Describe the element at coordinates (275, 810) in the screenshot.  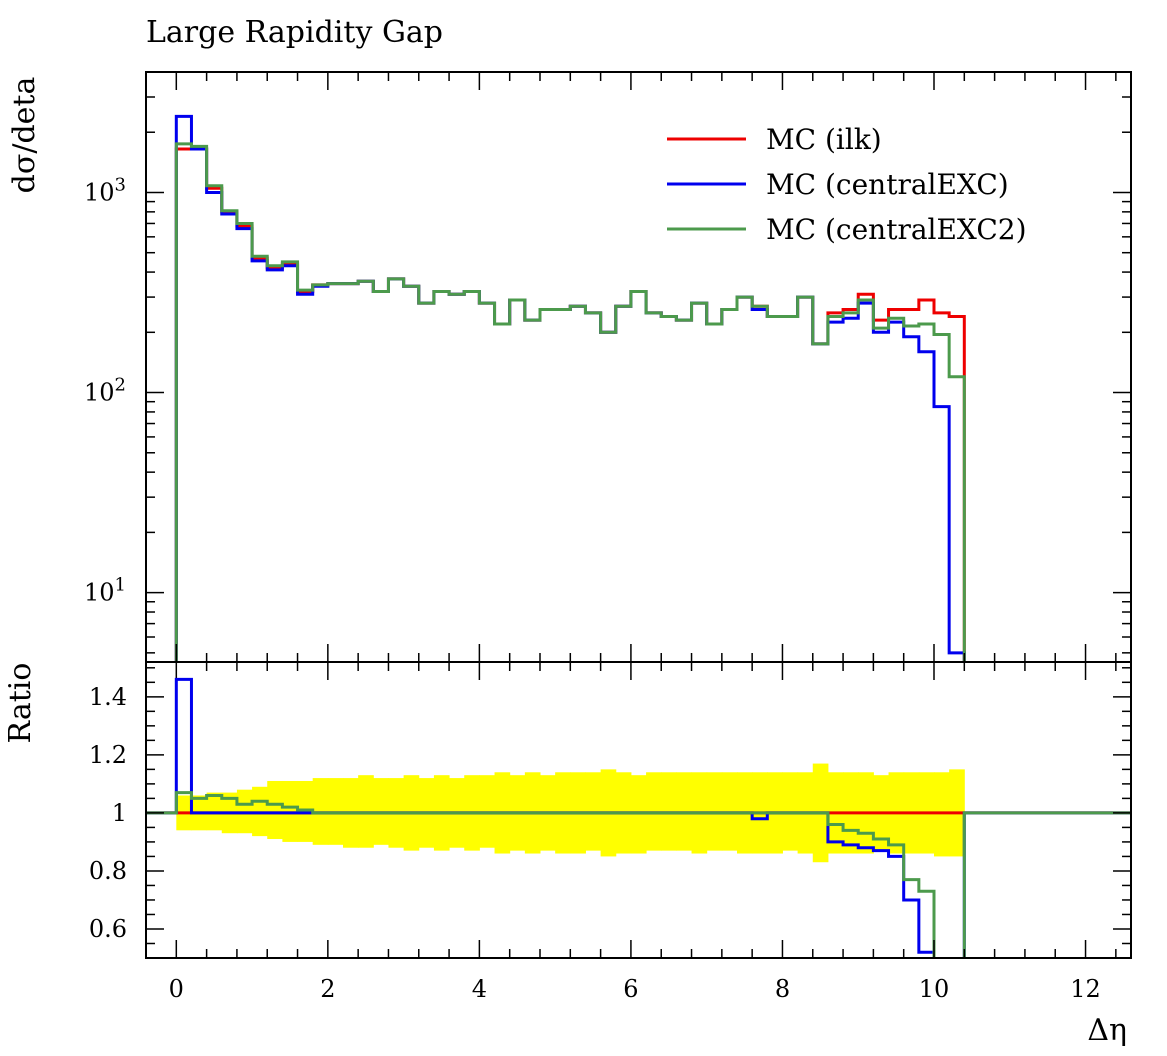
I see `ratio-band-bin` at that location.